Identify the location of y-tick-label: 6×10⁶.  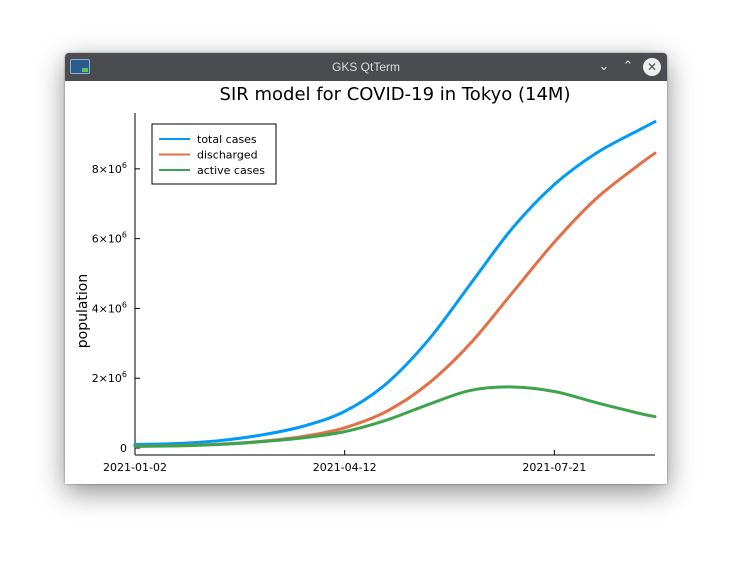
(109, 238).